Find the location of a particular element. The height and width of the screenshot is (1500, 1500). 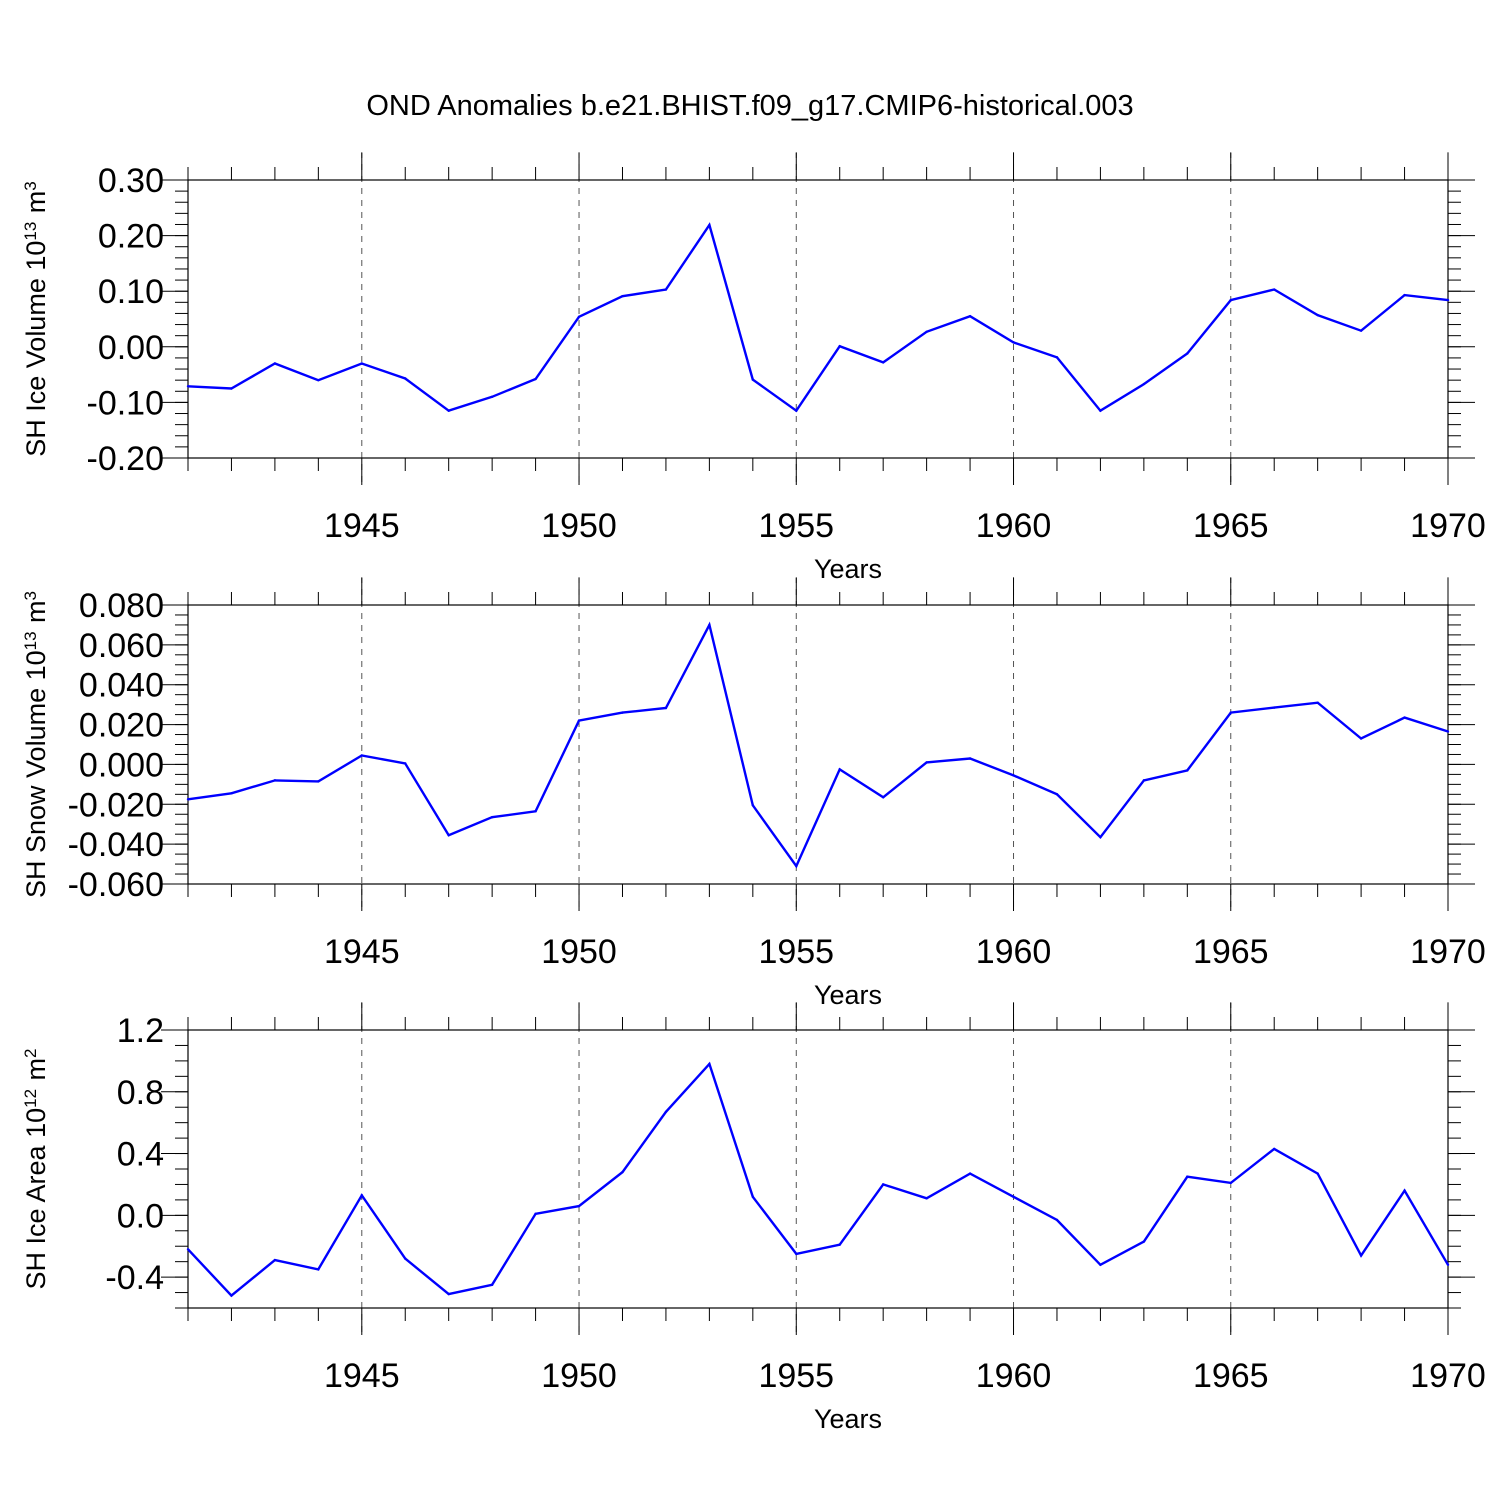

y-tick-label: 0.10 is located at coordinates (131, 292).